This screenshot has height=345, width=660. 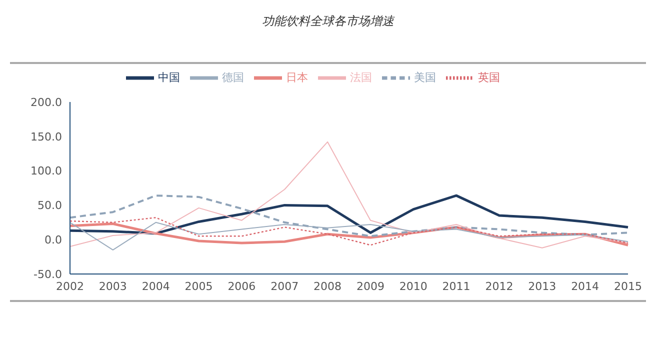 What do you see at coordinates (456, 286) in the screenshot?
I see `x-tick-label: 2011` at bounding box center [456, 286].